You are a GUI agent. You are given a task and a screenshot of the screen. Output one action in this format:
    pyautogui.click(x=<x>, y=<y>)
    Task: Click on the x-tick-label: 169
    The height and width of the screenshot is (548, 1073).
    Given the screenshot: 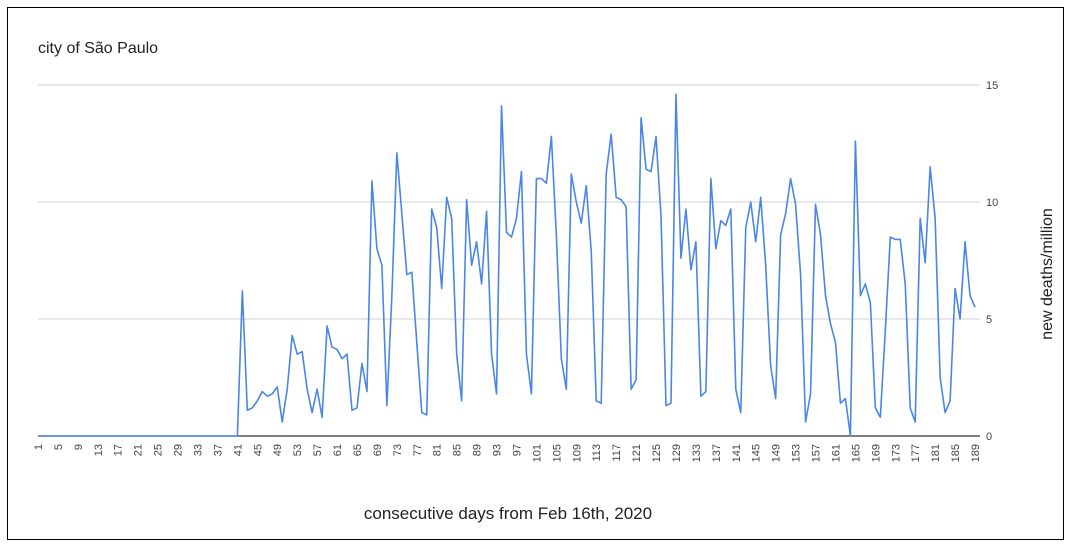 What is the action you would take?
    pyautogui.click(x=876, y=453)
    